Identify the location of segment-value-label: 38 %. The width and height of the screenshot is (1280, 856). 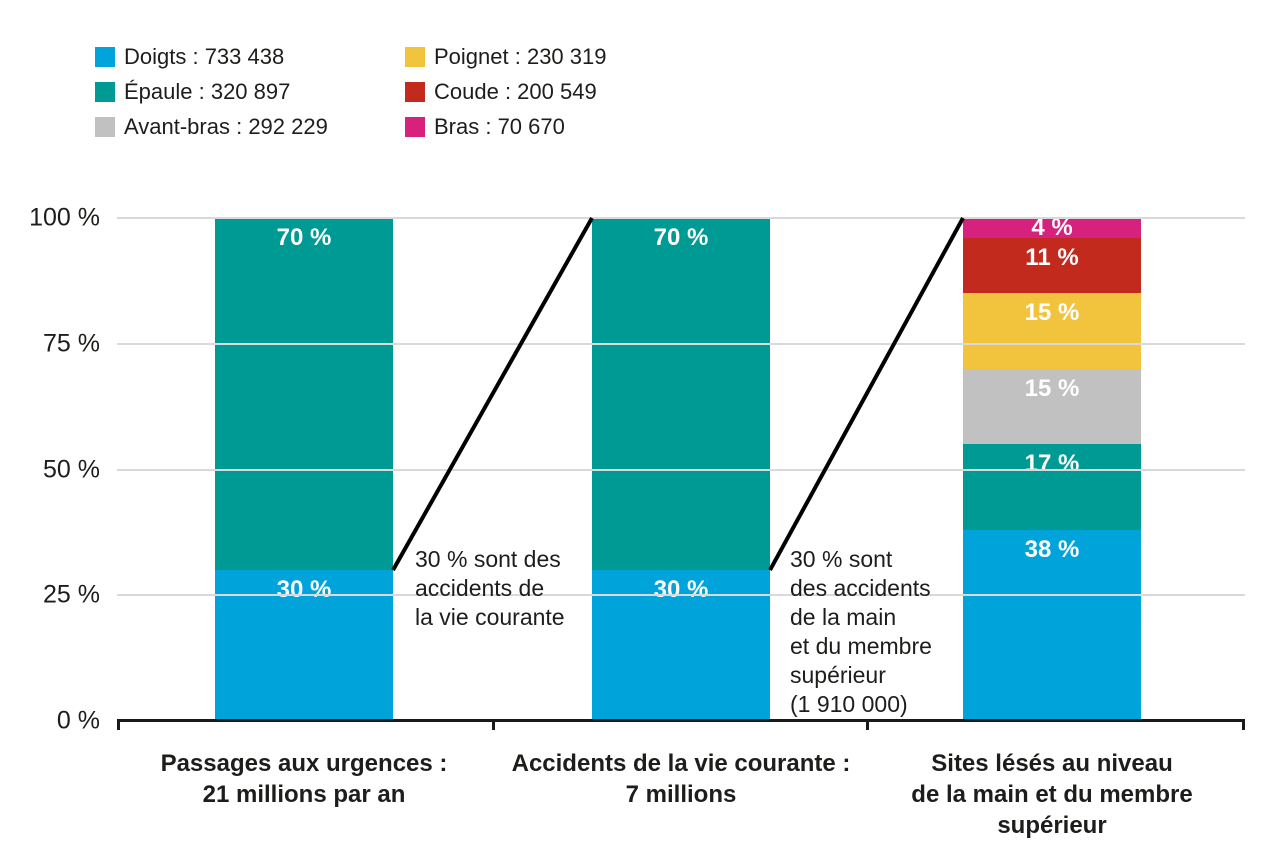
(1052, 549).